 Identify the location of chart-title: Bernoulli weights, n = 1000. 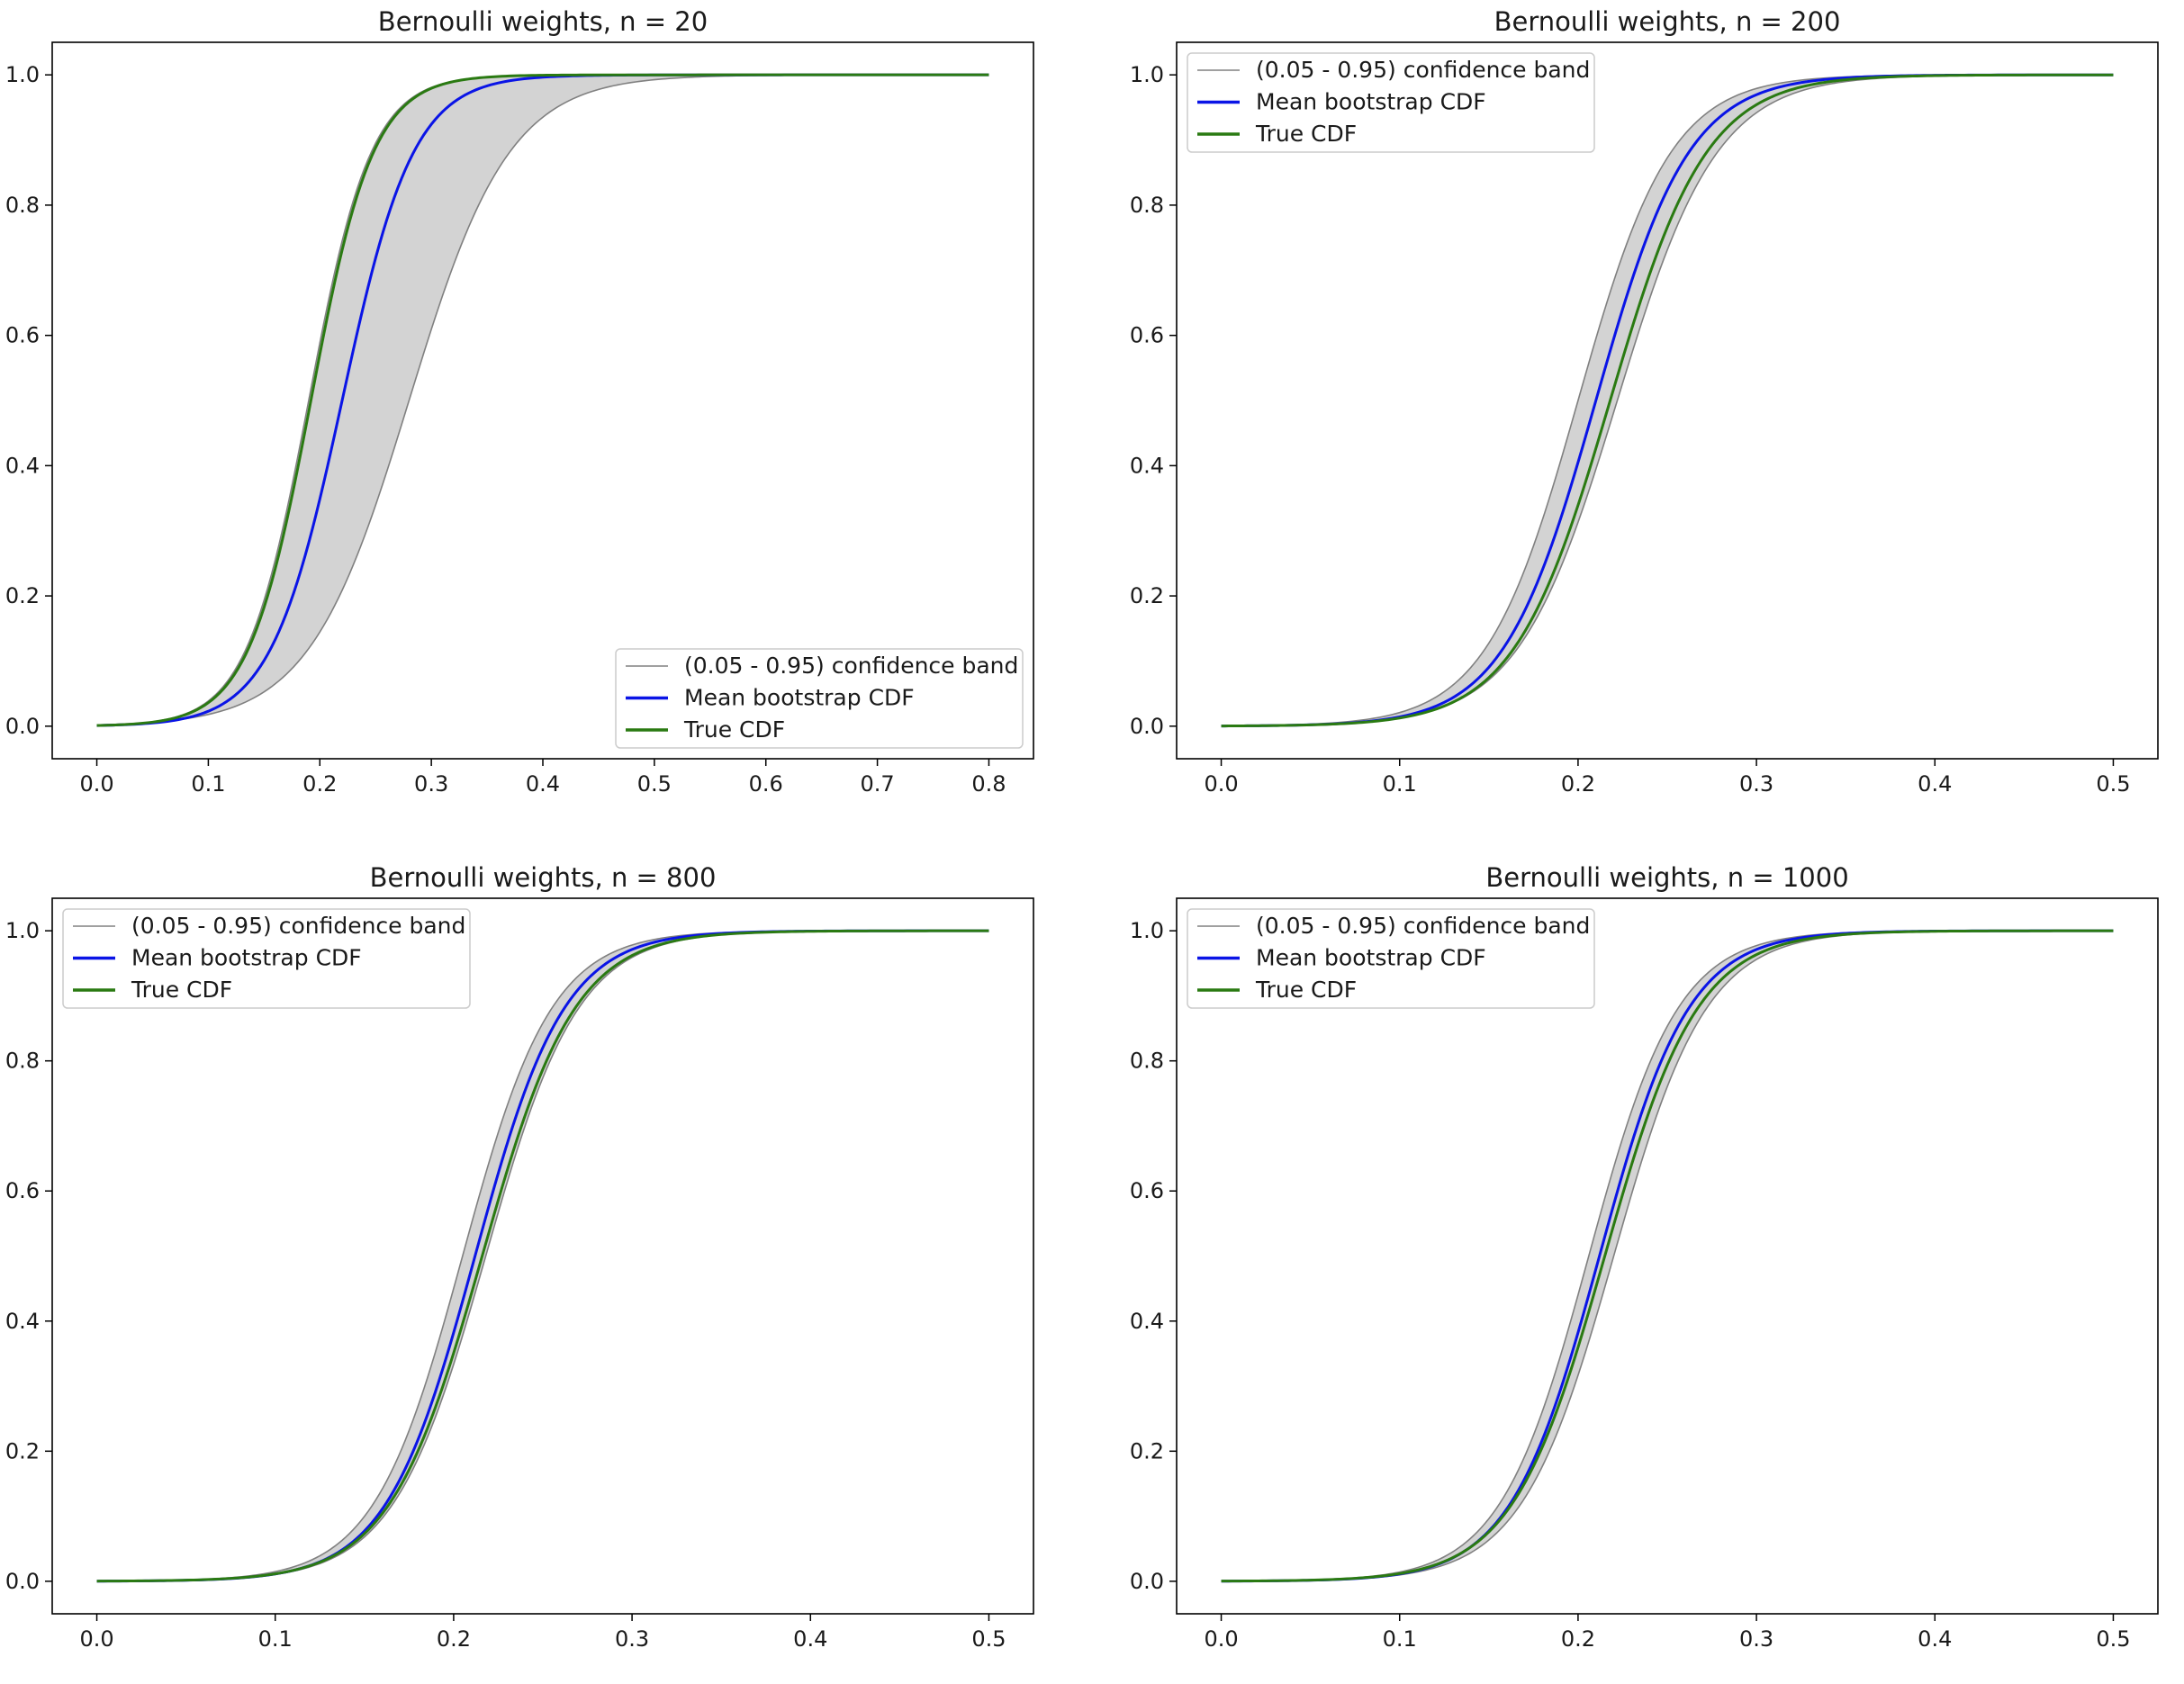
(1666, 878).